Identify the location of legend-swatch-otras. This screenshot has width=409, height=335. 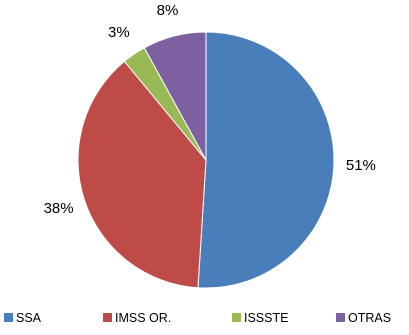
(340, 317).